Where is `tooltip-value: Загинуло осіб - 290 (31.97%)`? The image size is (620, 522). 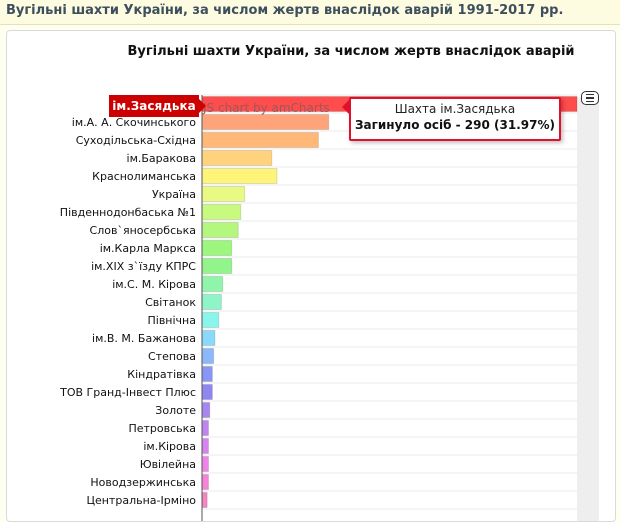 tooltip-value: Загинуло осіб - 290 (31.97%) is located at coordinates (455, 125).